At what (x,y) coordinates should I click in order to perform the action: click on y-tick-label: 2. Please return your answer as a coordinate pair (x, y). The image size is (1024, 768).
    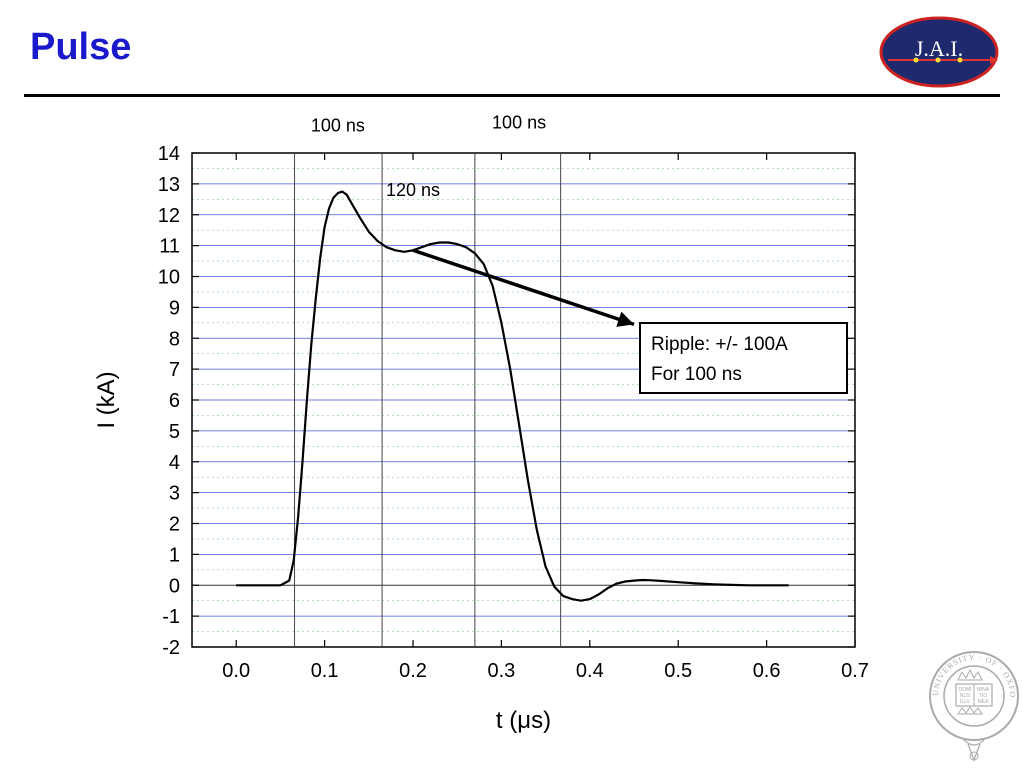
    Looking at the image, I should click on (174, 525).